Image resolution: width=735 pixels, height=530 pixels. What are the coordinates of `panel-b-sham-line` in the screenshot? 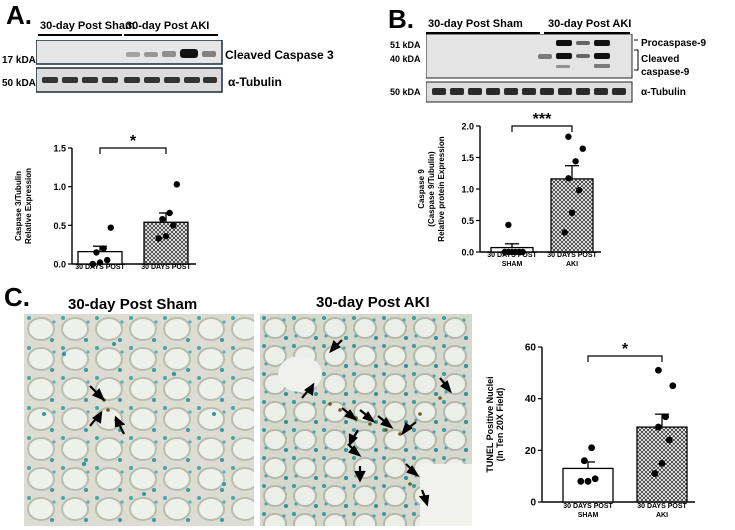 It's located at (483, 33).